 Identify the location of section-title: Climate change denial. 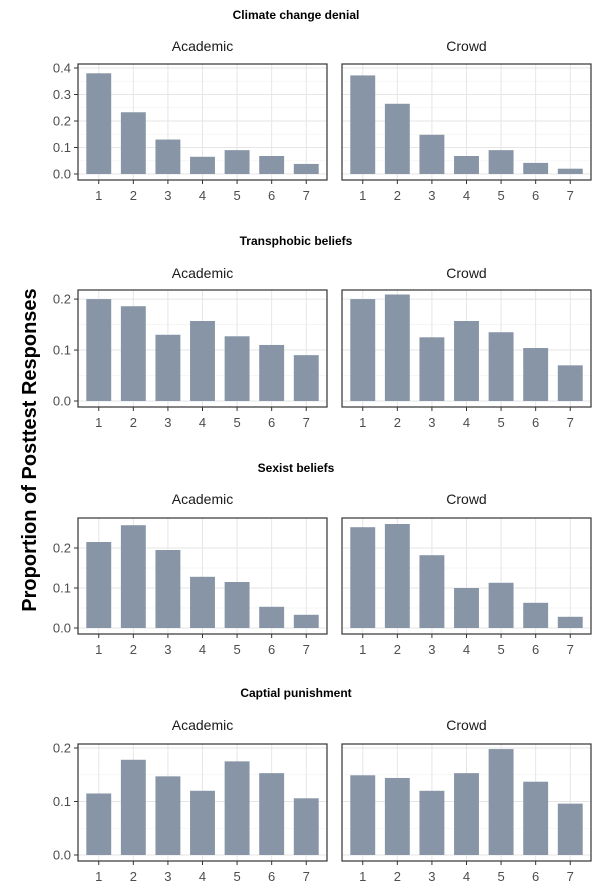
(296, 15).